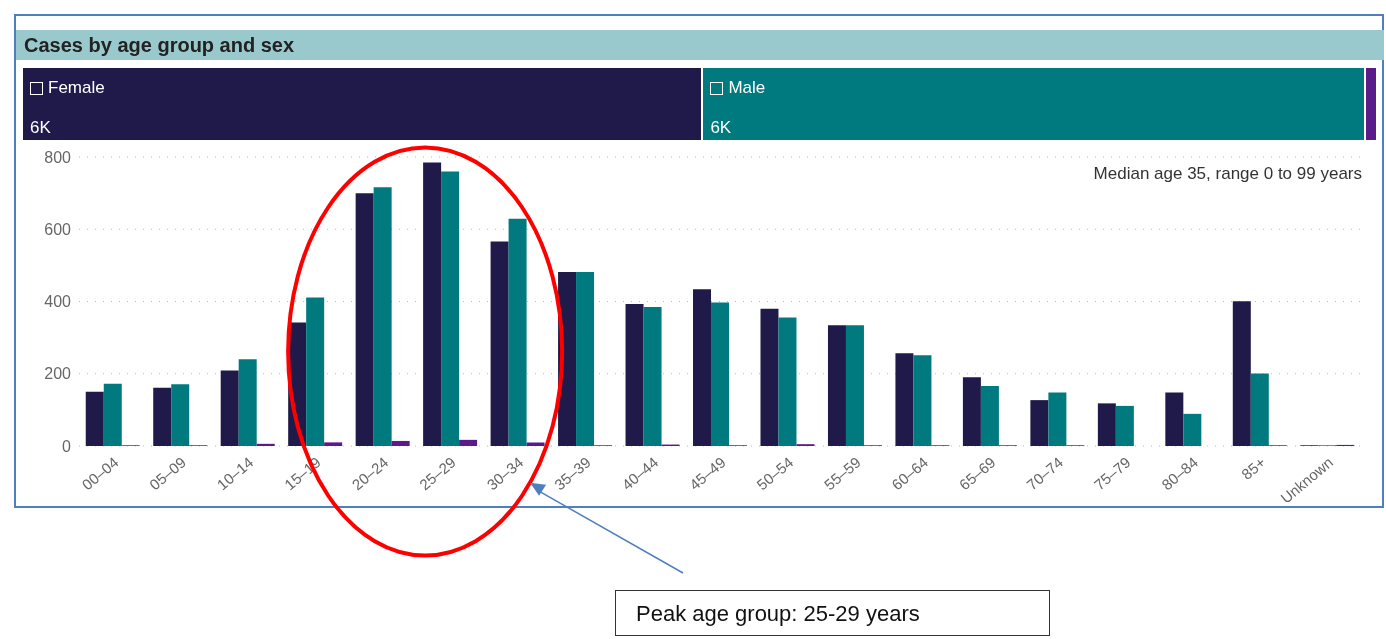  What do you see at coordinates (700, 45) in the screenshot?
I see `chart-title: Cases by age group and sex` at bounding box center [700, 45].